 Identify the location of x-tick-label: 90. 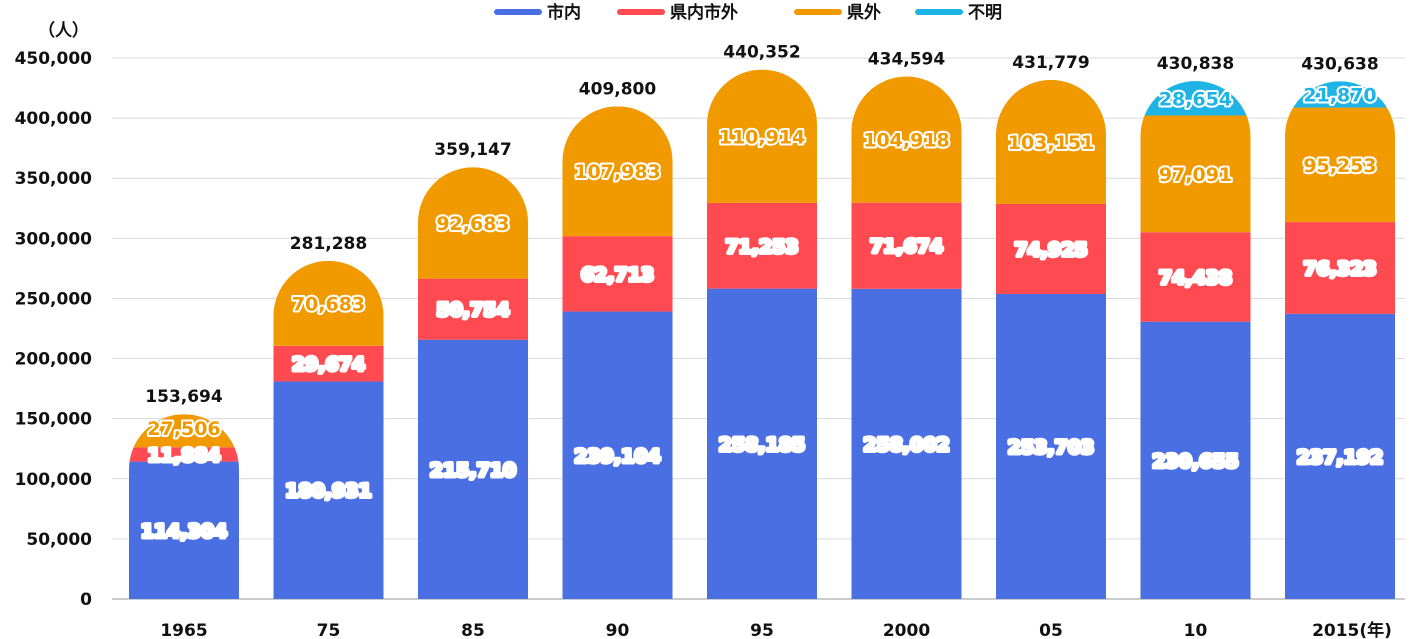
(618, 630).